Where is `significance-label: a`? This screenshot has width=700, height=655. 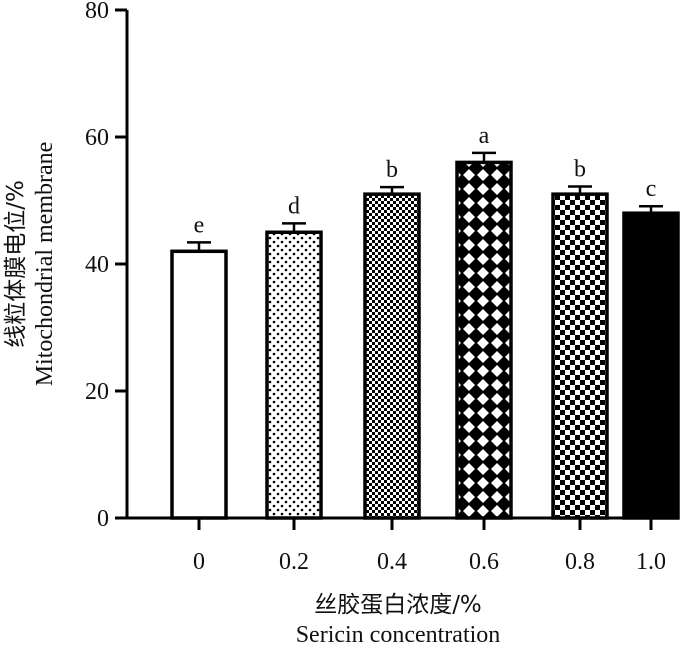 significance-label: a is located at coordinates (484, 136).